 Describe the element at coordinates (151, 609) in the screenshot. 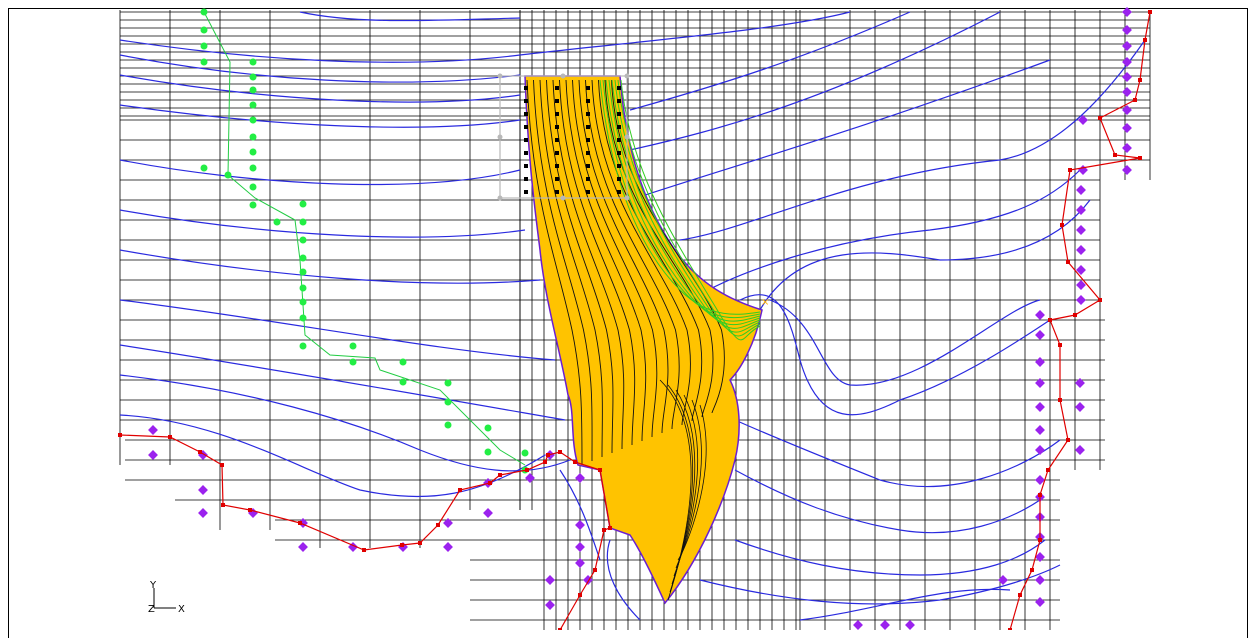

I see `z-axis-label: Z` at that location.